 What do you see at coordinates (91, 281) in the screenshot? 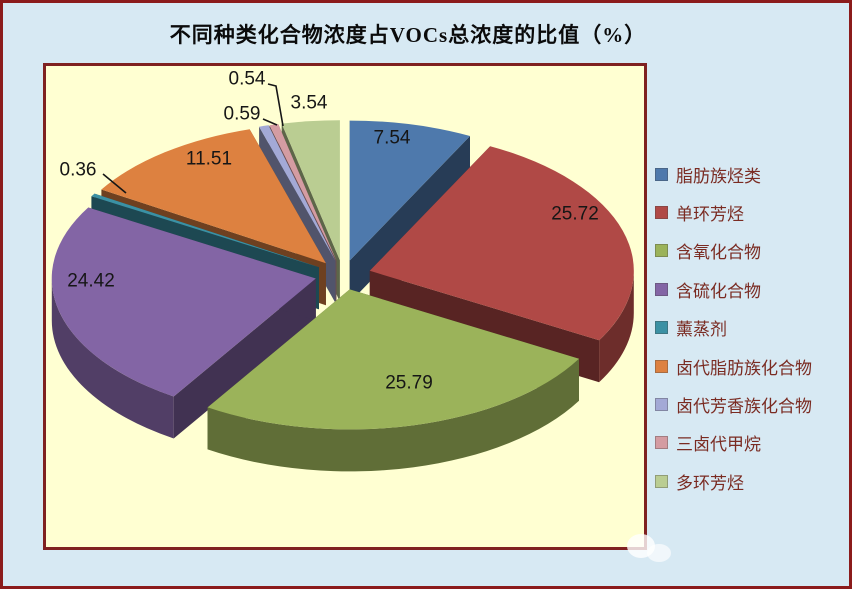
I see `value-label: 24.42` at bounding box center [91, 281].